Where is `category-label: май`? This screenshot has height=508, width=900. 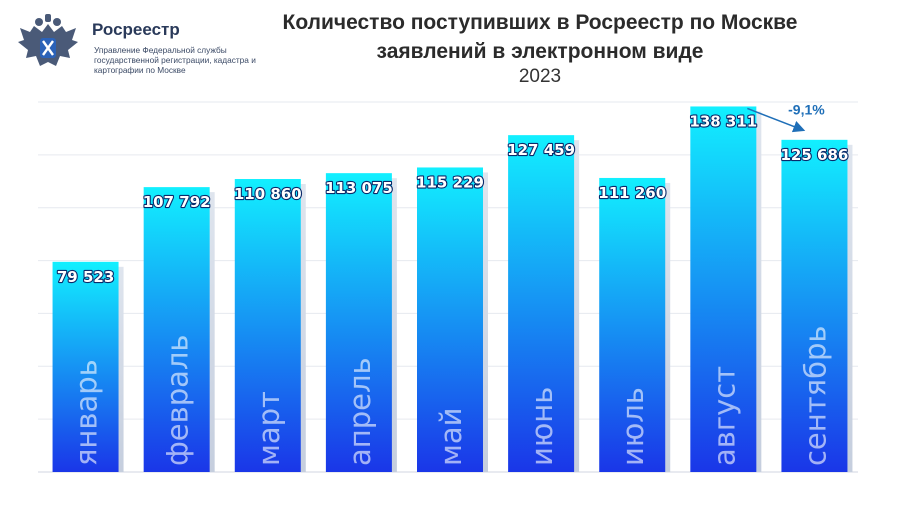 category-label: май is located at coordinates (451, 437).